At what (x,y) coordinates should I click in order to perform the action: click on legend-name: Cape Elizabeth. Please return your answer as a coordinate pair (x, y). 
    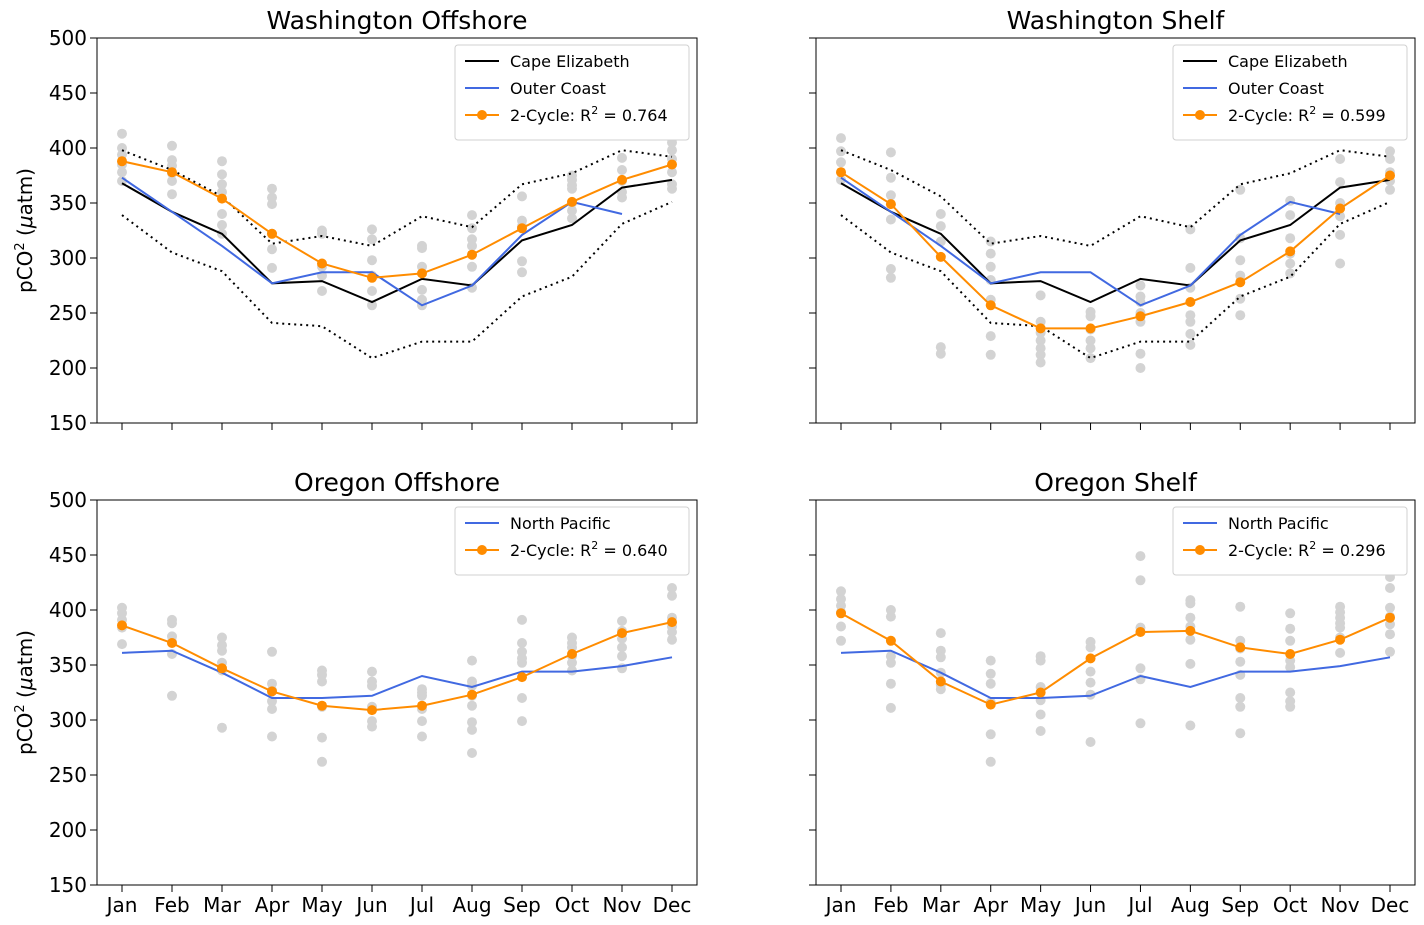
    Looking at the image, I should click on (570, 61).